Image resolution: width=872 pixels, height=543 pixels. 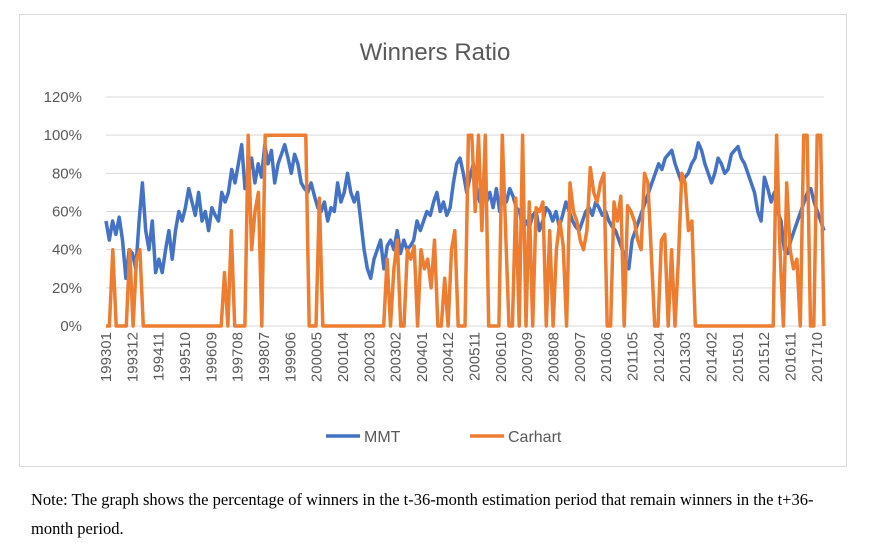 I want to click on chart-title: Winners Ratio, so click(x=435, y=52).